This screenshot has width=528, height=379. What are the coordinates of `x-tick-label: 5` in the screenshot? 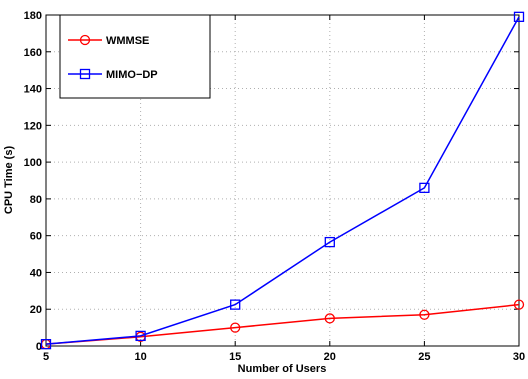 It's located at (46, 357).